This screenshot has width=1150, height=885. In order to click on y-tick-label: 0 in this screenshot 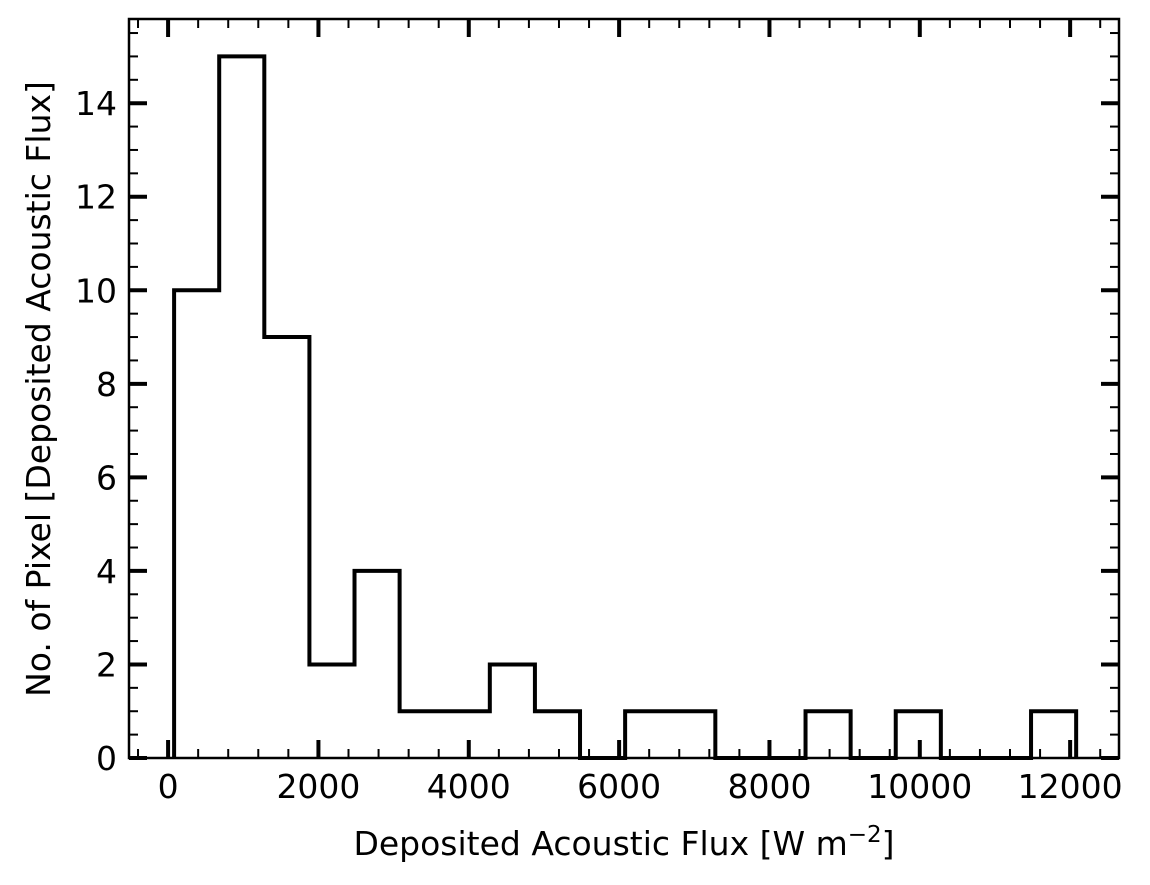, I will do `click(106, 758)`.